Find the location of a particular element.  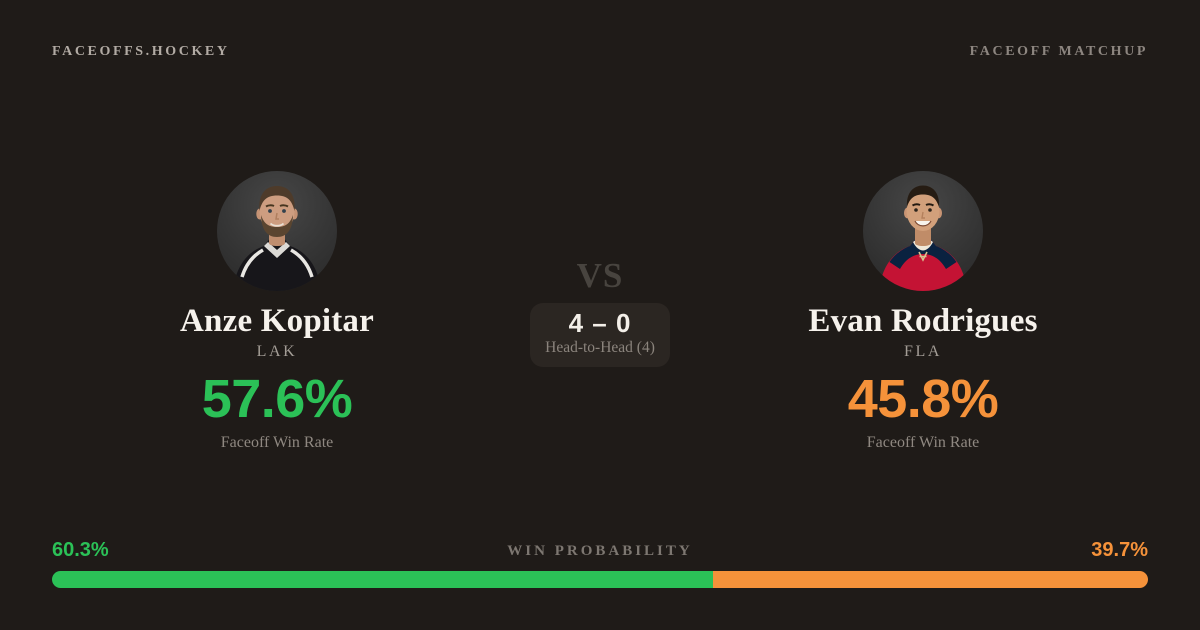

win-probability-title: WIN PROBABILITY is located at coordinates (600, 551).